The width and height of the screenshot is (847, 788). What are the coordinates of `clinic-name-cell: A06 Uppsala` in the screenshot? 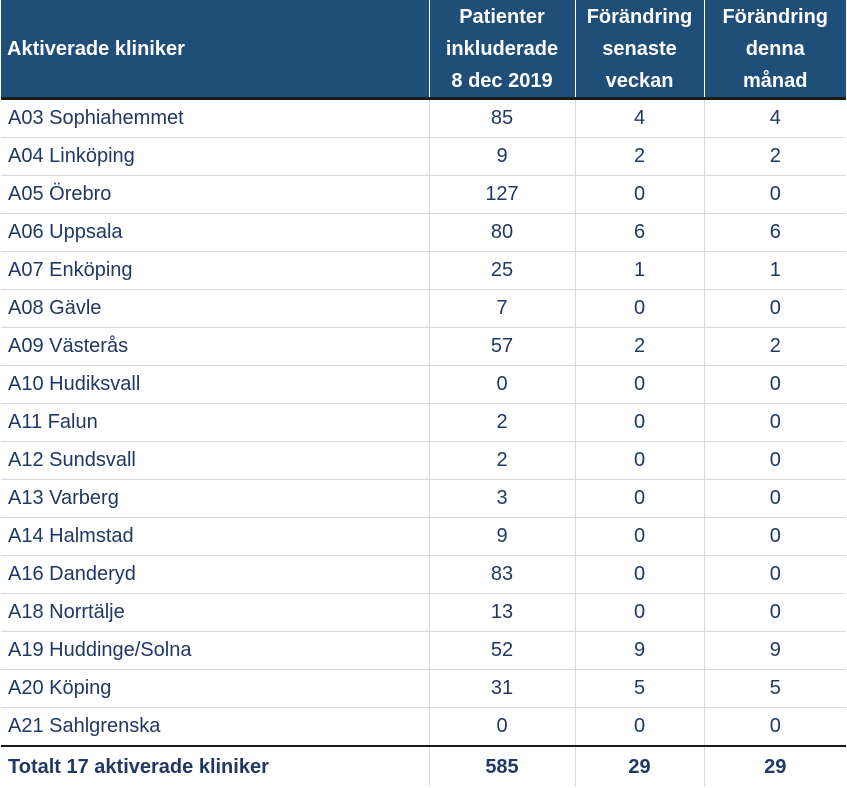 It's located at (215, 232).